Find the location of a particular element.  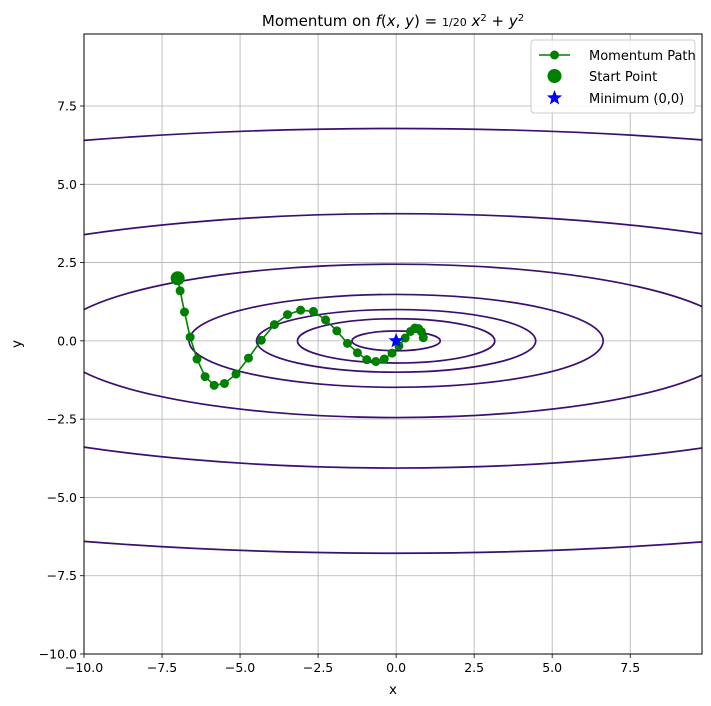

y-tick-label: −5.0 is located at coordinates (62, 497).